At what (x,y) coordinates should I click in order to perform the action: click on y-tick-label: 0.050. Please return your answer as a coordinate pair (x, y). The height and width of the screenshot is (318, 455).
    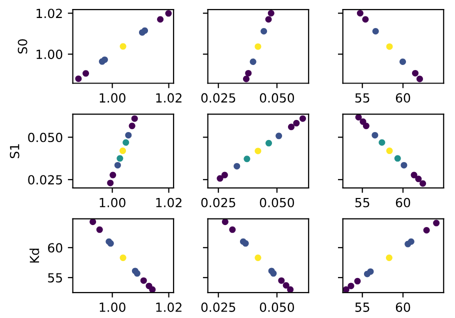
    Looking at the image, I should click on (45, 137).